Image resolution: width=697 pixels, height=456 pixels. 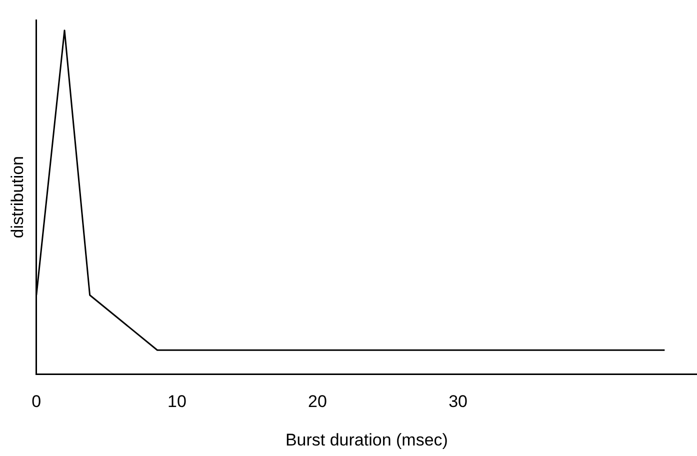 What do you see at coordinates (17, 197) in the screenshot?
I see `y-axis-title: distribution` at bounding box center [17, 197].